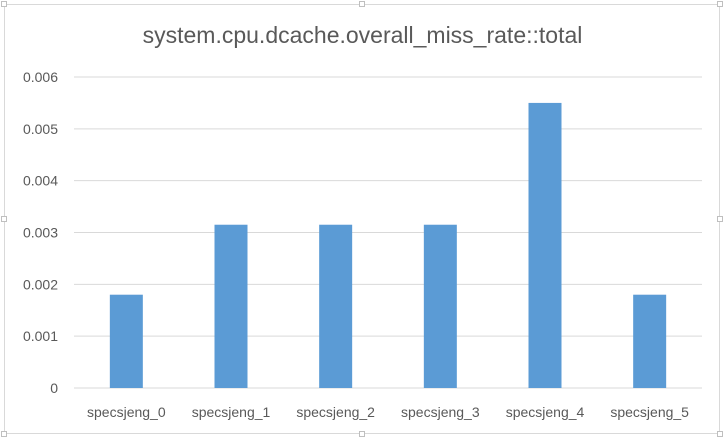  Describe the element at coordinates (231, 412) in the screenshot. I see `x-tick-label: specsjeng_1` at that location.